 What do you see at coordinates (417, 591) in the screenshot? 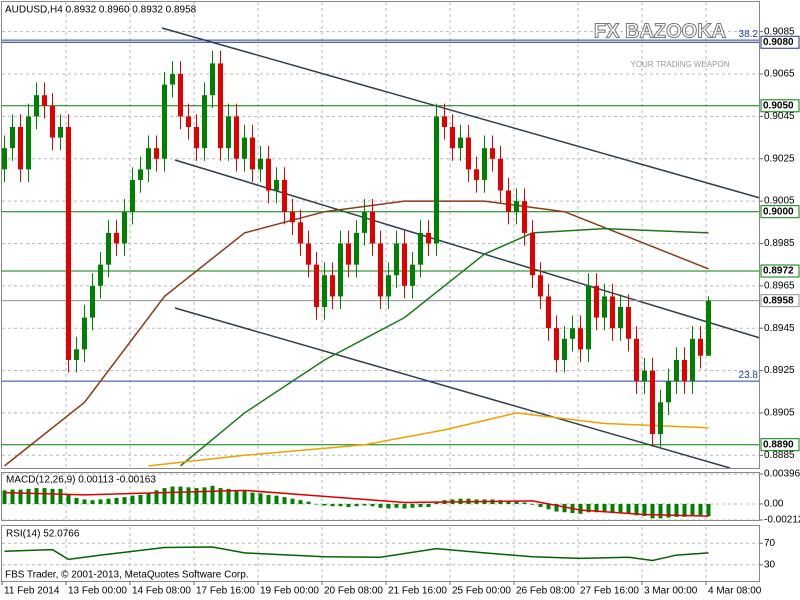
I see `x-tick-label: 21 Feb 16:00` at bounding box center [417, 591].